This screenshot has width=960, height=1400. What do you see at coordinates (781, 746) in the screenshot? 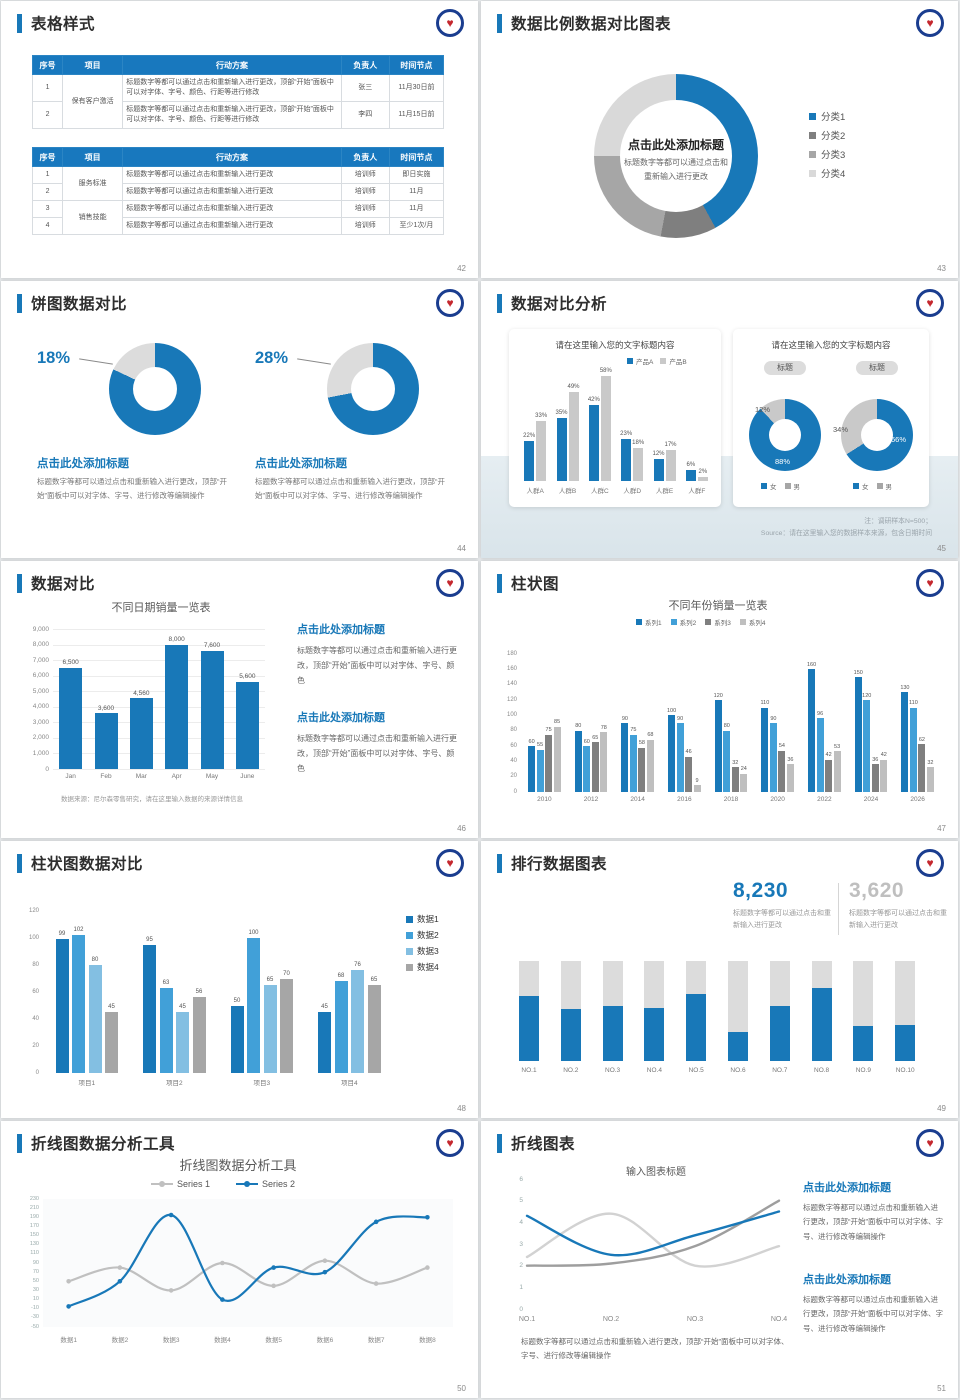
I see `bar-value-label: 54` at bounding box center [781, 746].